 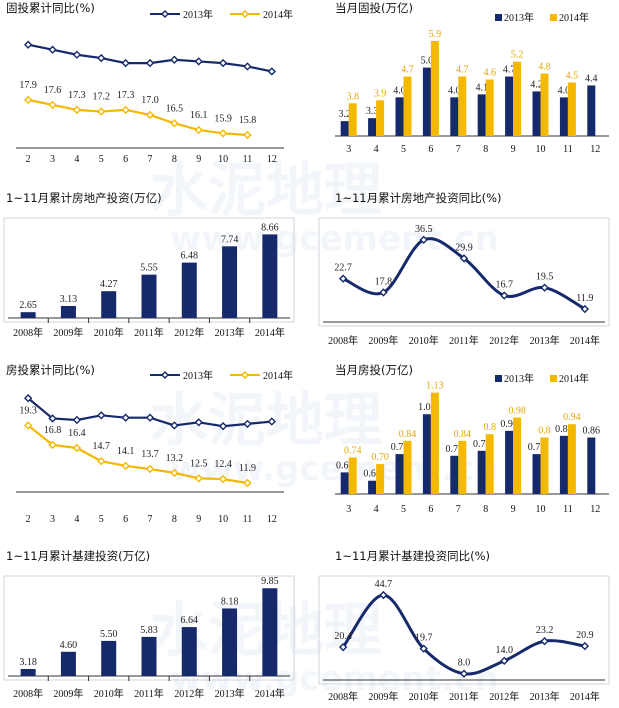 I want to click on x-tick-label: 2012年, so click(x=189, y=693).